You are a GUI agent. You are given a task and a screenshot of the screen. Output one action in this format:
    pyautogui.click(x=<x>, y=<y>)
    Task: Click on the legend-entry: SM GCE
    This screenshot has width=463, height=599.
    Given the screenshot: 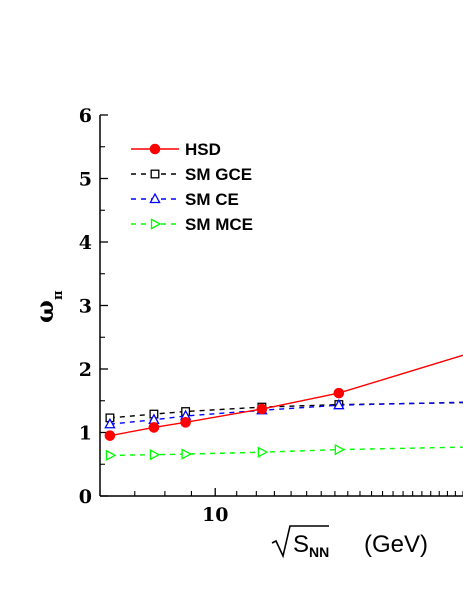 What is the action you would take?
    pyautogui.click(x=191, y=174)
    